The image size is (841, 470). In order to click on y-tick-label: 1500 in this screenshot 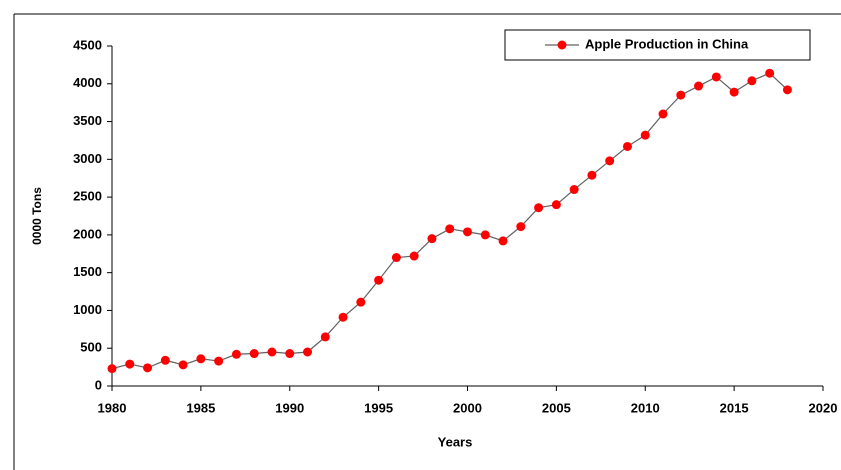, I will do `click(87, 271)`.